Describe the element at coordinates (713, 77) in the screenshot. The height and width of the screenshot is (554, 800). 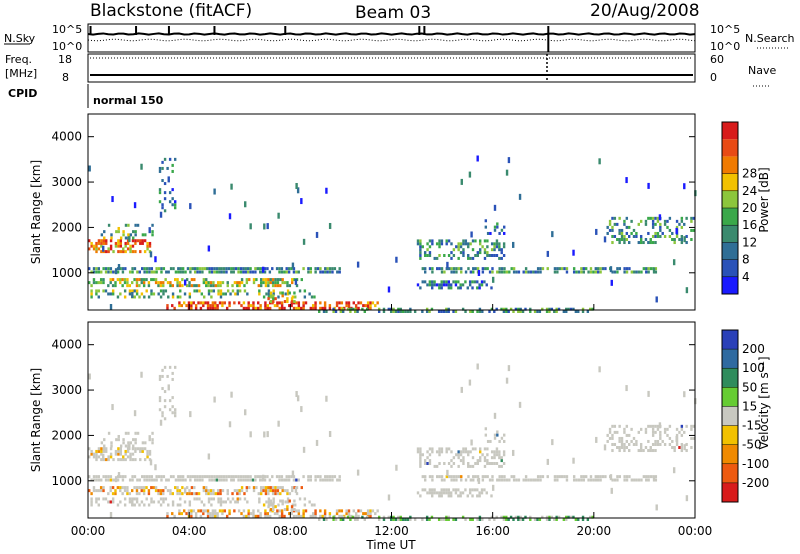
I see `nave-tick-bottom: 0` at that location.